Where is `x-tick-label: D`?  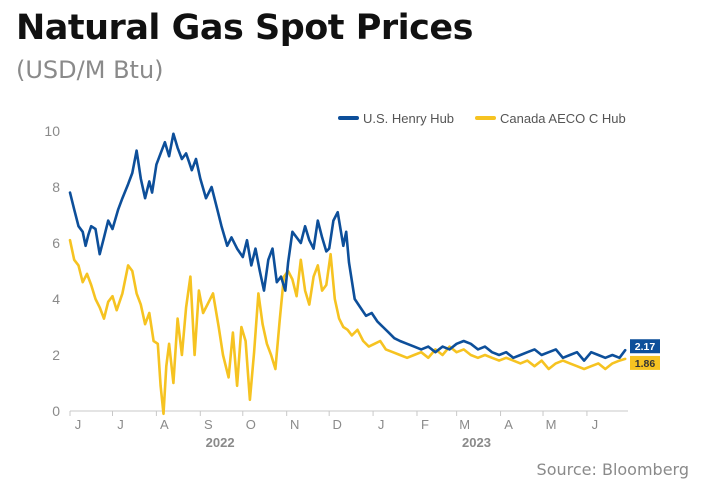
x-tick-label: D is located at coordinates (336, 424).